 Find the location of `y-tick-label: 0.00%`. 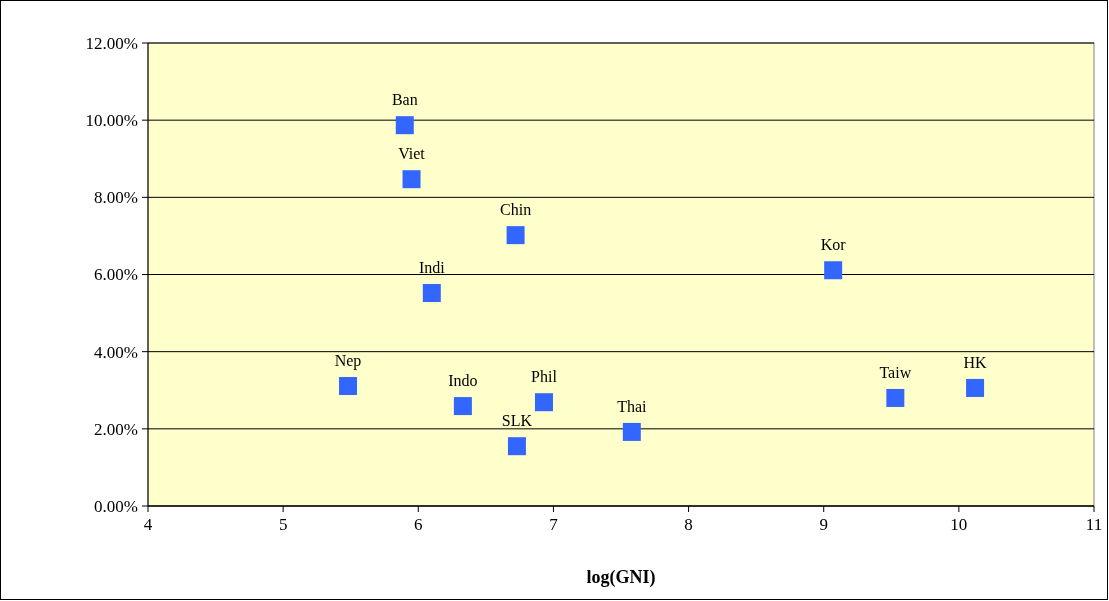

y-tick-label: 0.00% is located at coordinates (116, 506).